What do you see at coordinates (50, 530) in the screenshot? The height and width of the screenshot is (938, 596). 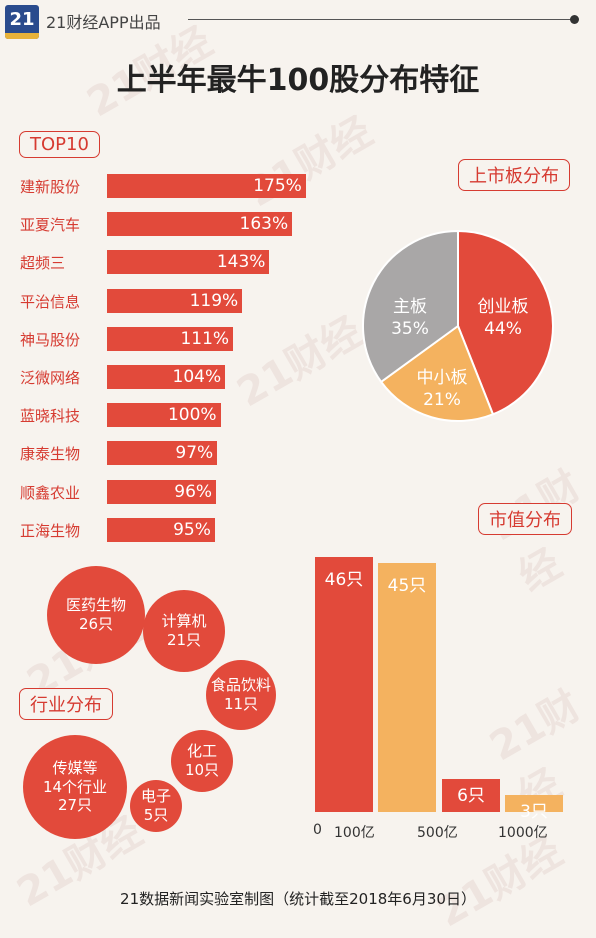 I see `top10-label: 正海生物` at bounding box center [50, 530].